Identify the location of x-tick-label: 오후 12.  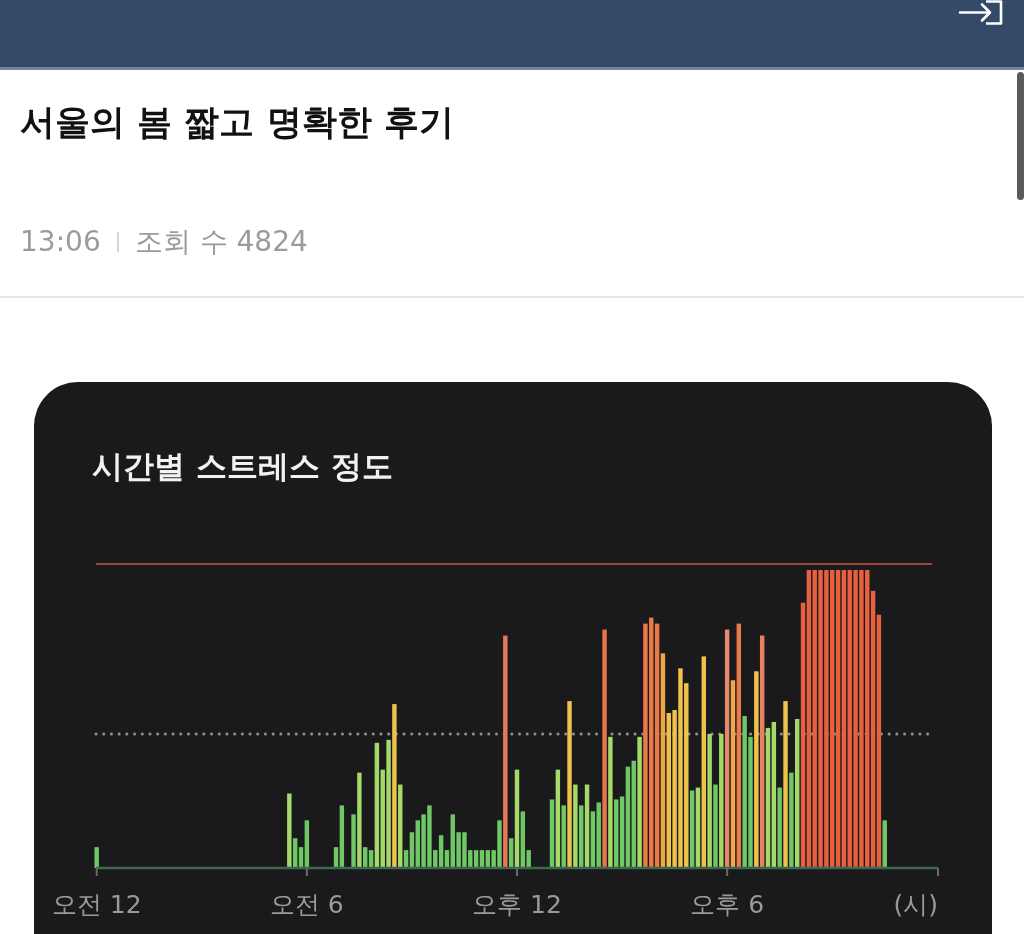
(517, 904).